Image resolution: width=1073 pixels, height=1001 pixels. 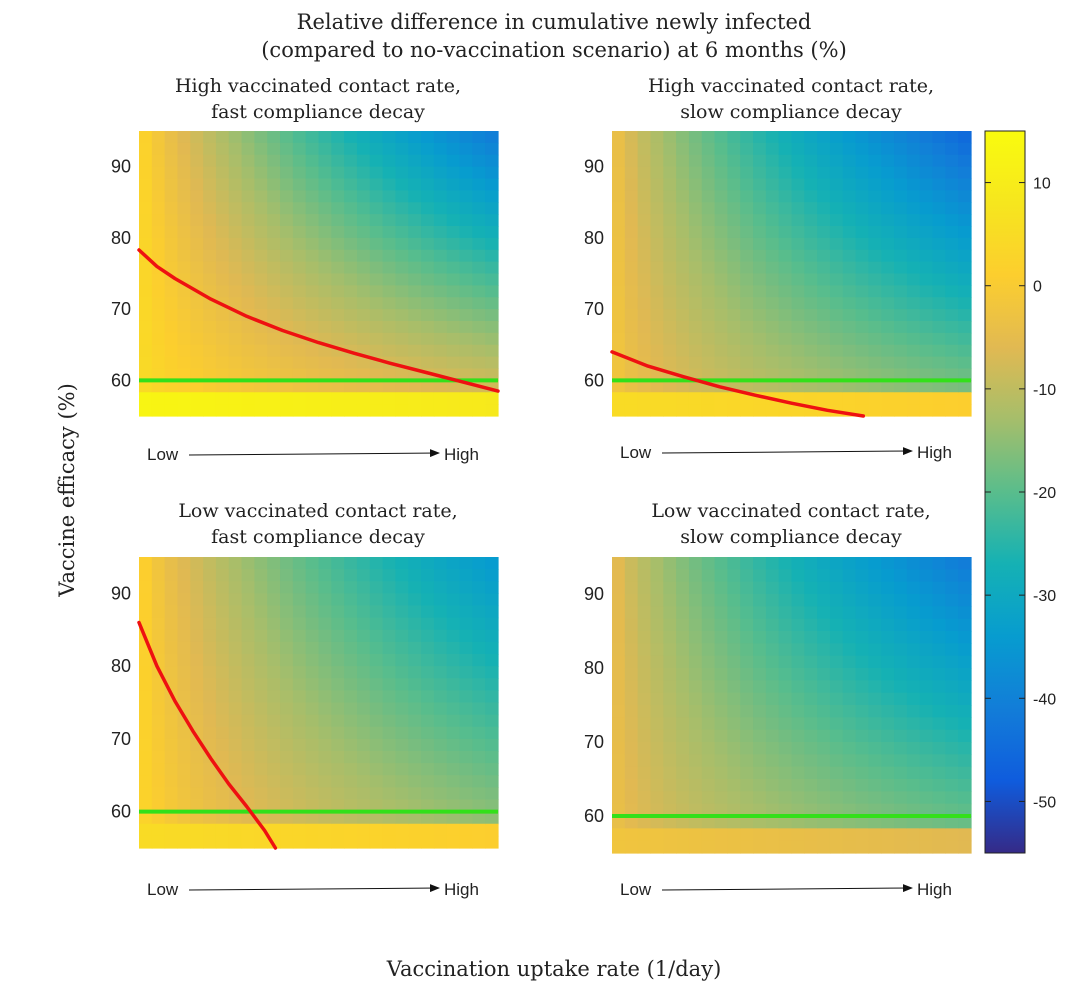 I want to click on x-arrow-high-label: High, so click(x=461, y=454).